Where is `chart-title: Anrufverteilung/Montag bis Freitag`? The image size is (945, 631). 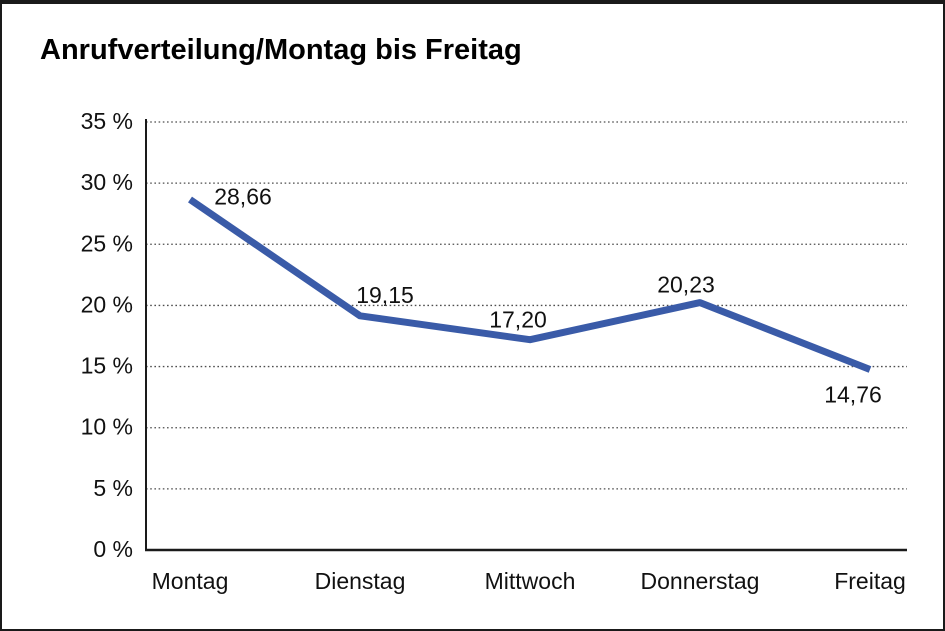 chart-title: Anrufverteilung/Montag bis Freitag is located at coordinates (281, 50).